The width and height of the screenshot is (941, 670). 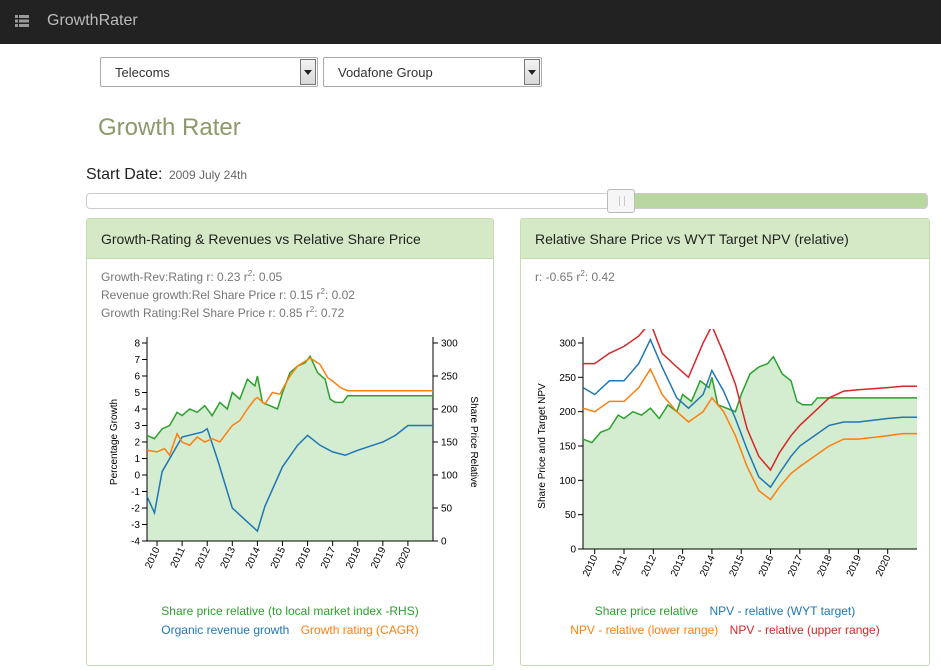 What do you see at coordinates (782, 611) in the screenshot?
I see `legend-npv-target: NPV - relative (WYT target)` at bounding box center [782, 611].